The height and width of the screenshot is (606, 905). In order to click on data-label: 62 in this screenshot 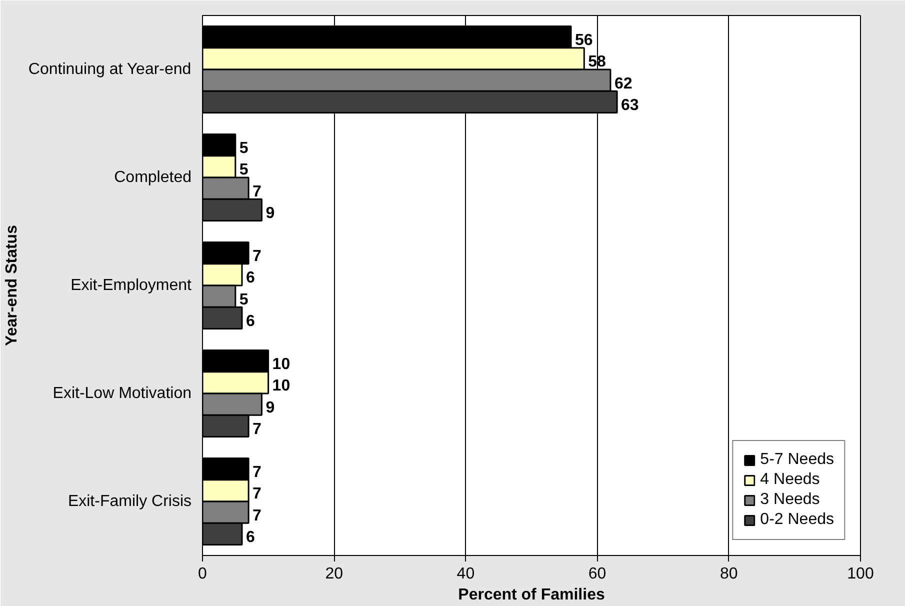, I will do `click(623, 83)`.